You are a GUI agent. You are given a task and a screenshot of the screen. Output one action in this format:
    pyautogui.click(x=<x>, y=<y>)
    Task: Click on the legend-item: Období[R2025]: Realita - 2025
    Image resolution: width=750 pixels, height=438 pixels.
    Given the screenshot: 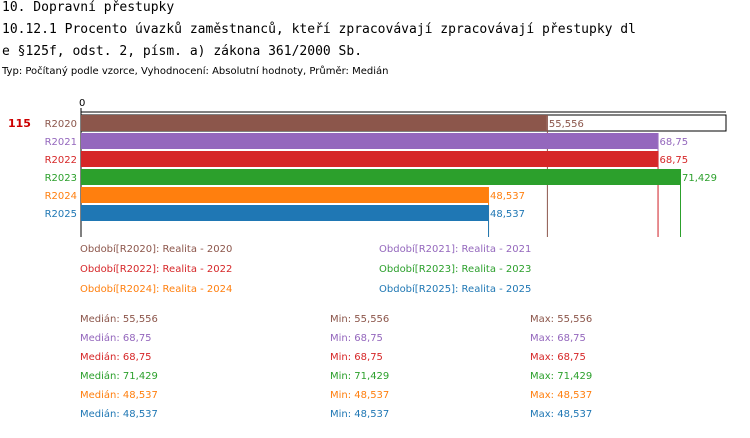 What is the action you would take?
    pyautogui.click(x=455, y=289)
    